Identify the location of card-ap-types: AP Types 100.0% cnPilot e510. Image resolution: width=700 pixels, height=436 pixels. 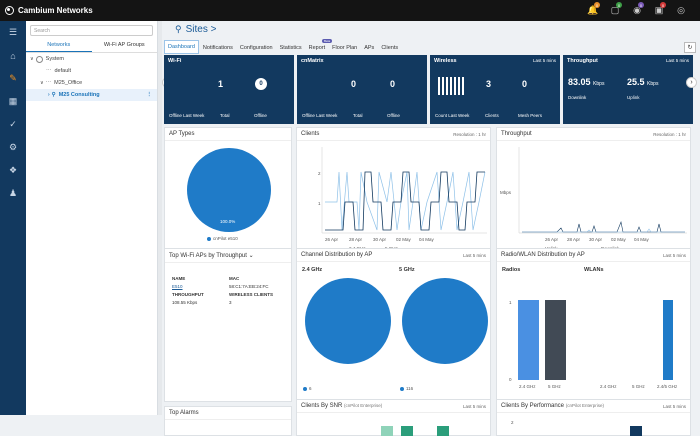
(228, 191).